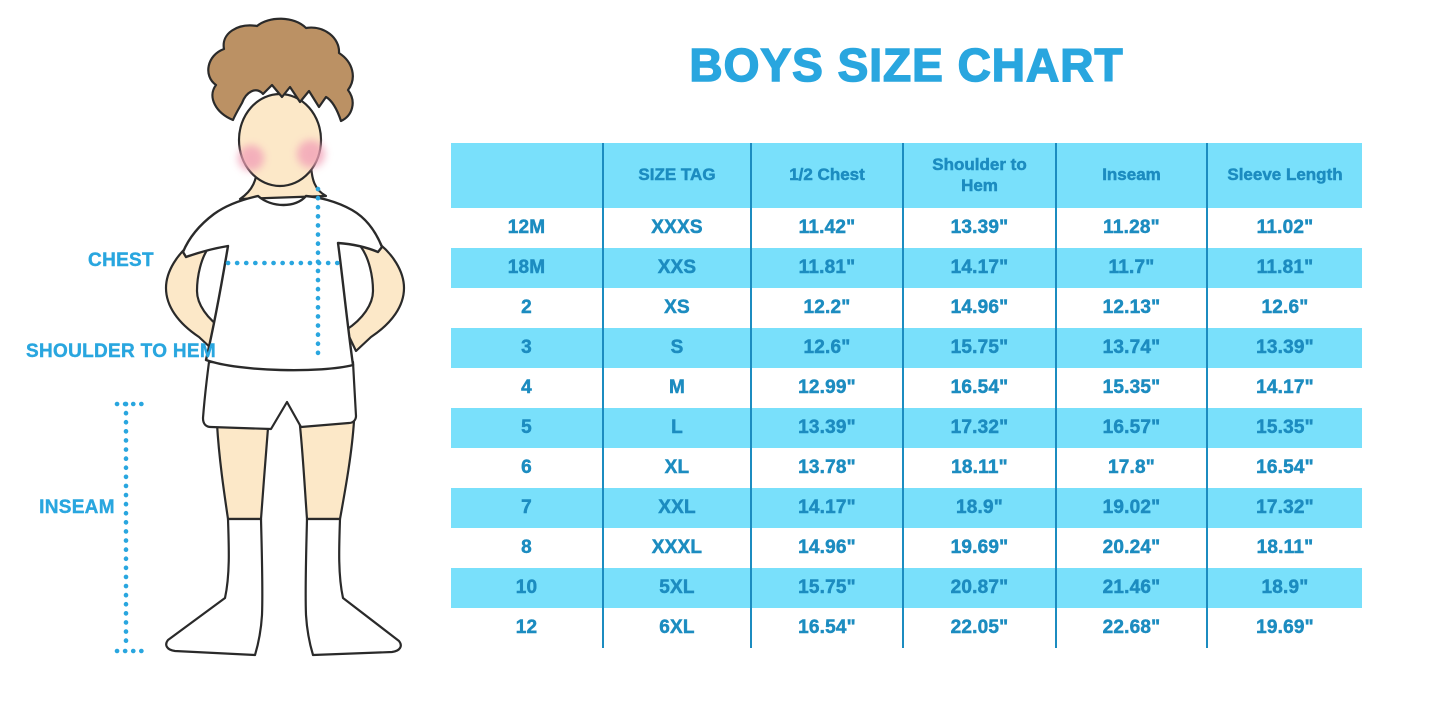 The image size is (1445, 728). I want to click on header-cell-size, so click(527, 175).